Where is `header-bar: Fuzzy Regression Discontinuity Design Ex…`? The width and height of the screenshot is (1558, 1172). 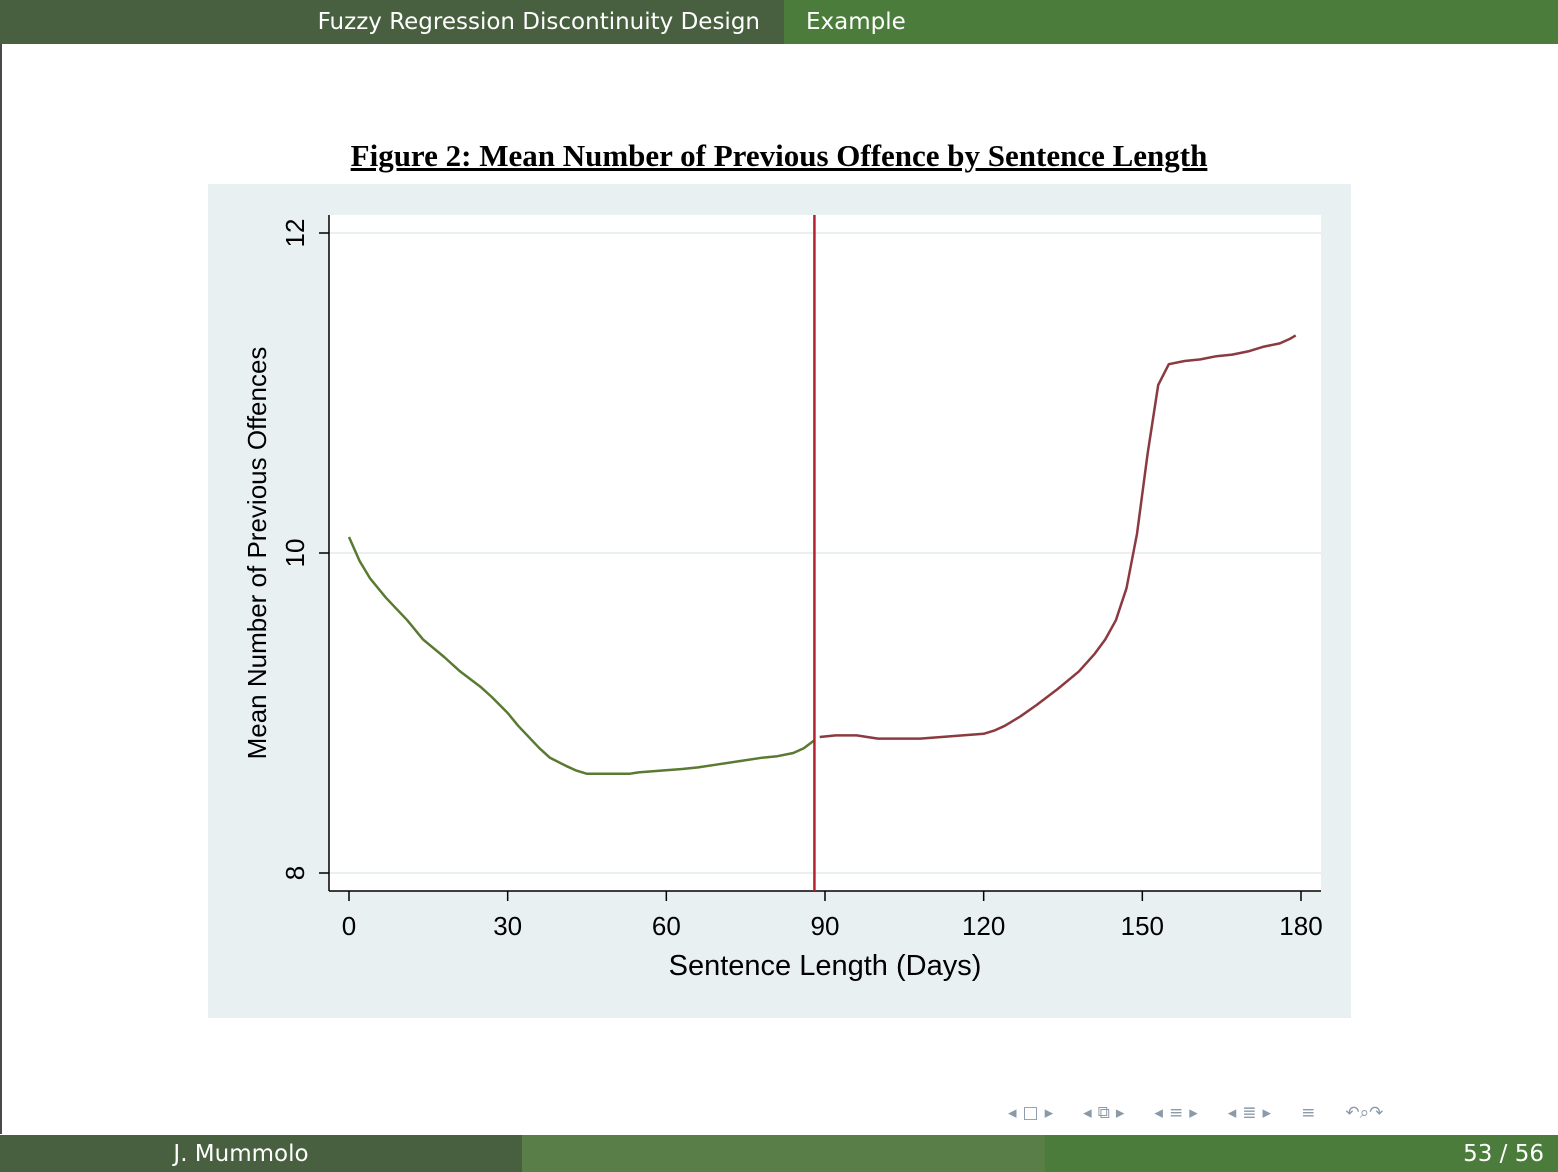
header-bar: Fuzzy Regression Discontinuity Design Ex… is located at coordinates (779, 22).